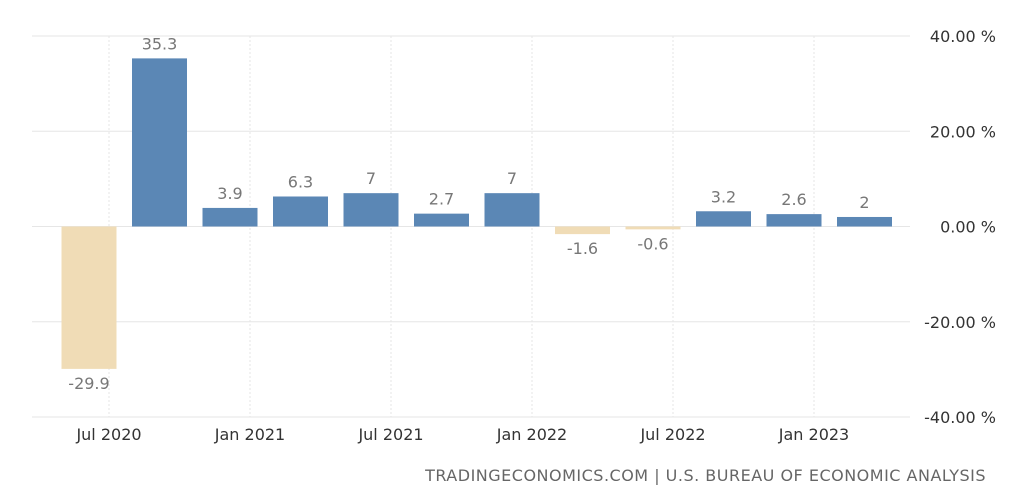 This screenshot has width=1024, height=501. Describe the element at coordinates (300, 181) in the screenshot. I see `data-label: 6.3` at that location.